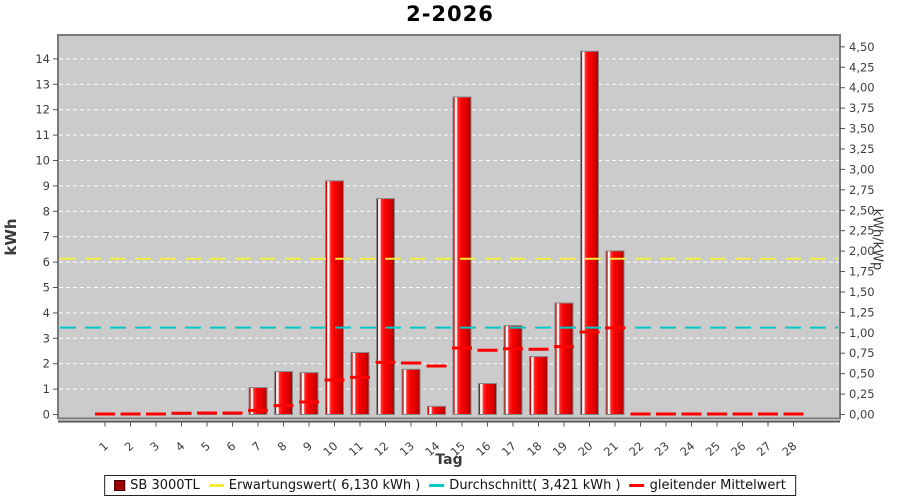  What do you see at coordinates (862, 129) in the screenshot?
I see `right-tick-label: 3,50` at bounding box center [862, 129].